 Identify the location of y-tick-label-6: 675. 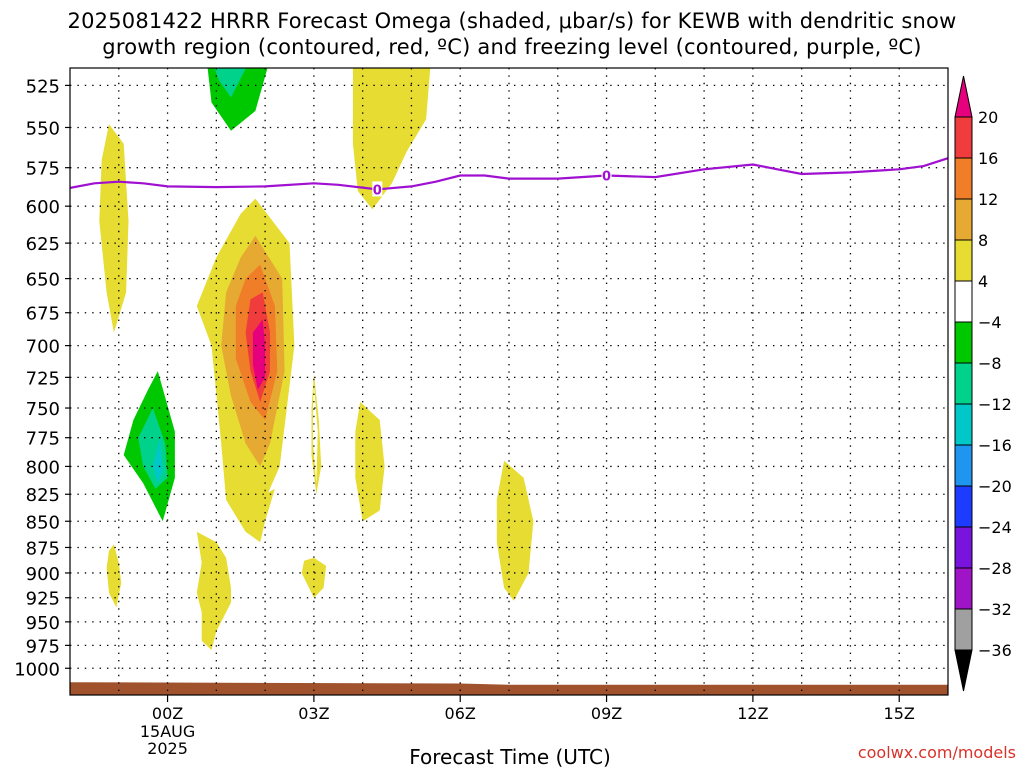
(43, 314).